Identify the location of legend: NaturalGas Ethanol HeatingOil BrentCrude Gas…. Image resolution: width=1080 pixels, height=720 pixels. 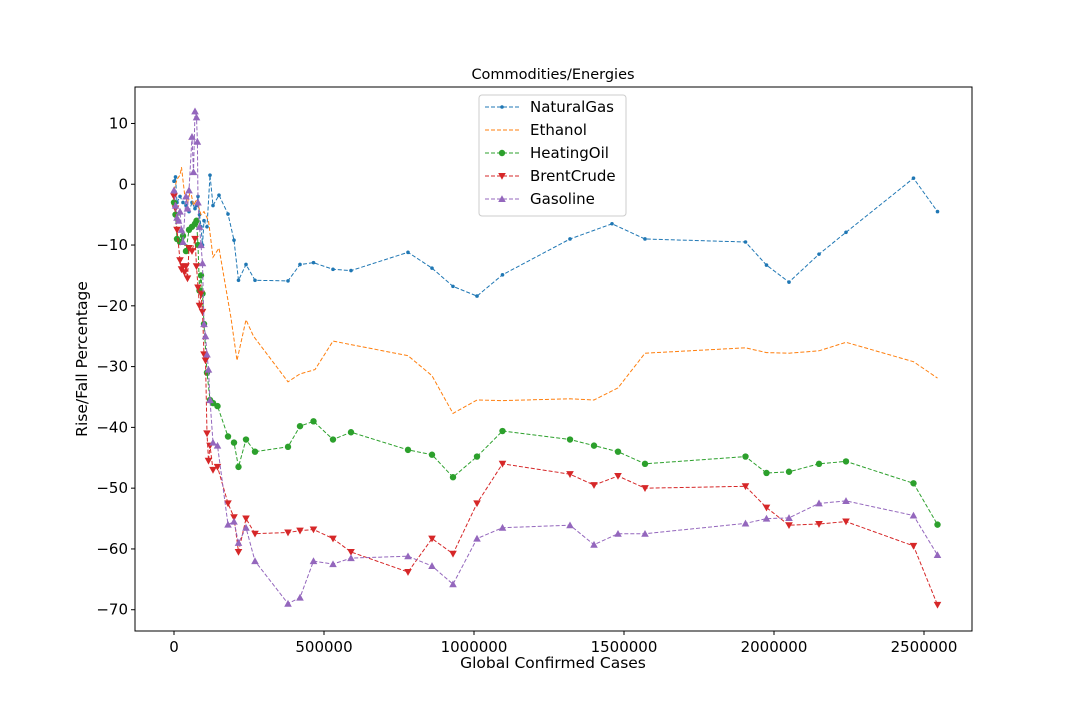
(552, 155).